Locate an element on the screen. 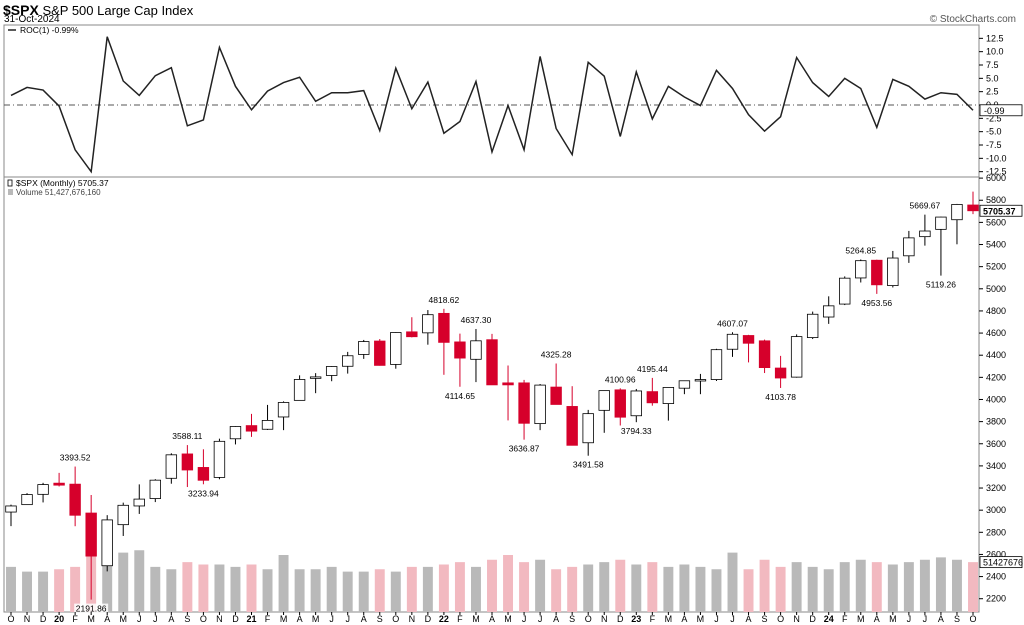  price-annotation-label: 5119.26 is located at coordinates (941, 285).